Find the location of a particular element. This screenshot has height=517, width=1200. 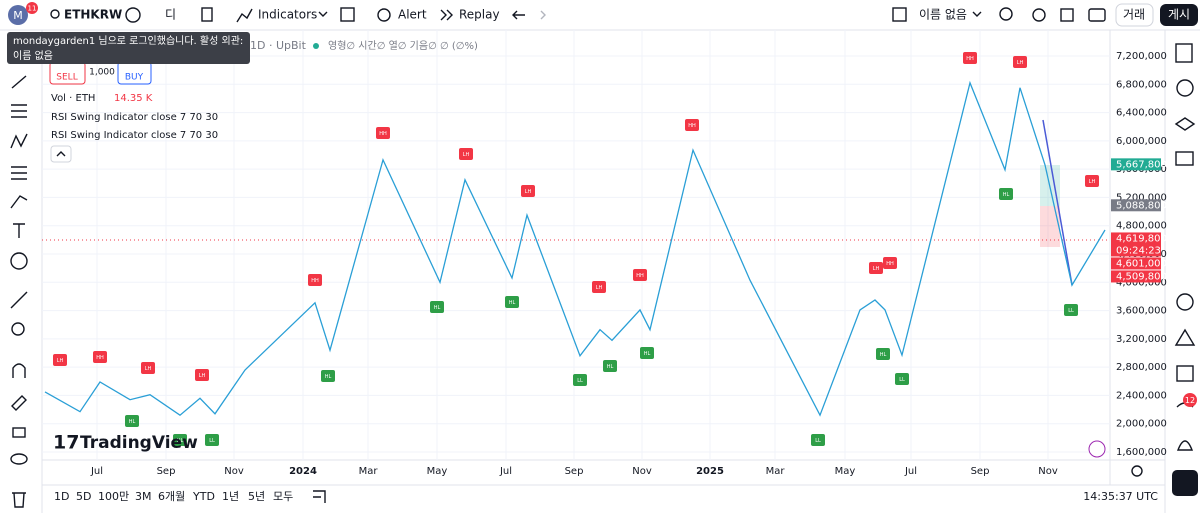

trash is located at coordinates (19, 500).